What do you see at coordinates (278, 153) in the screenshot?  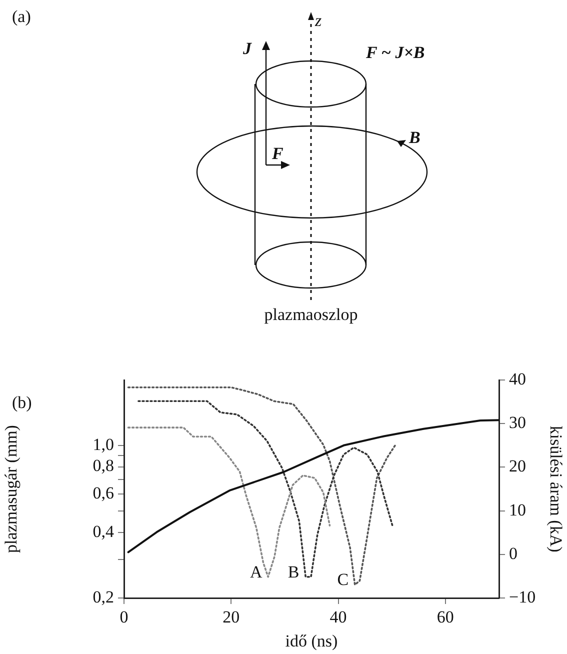 I see `text: F` at bounding box center [278, 153].